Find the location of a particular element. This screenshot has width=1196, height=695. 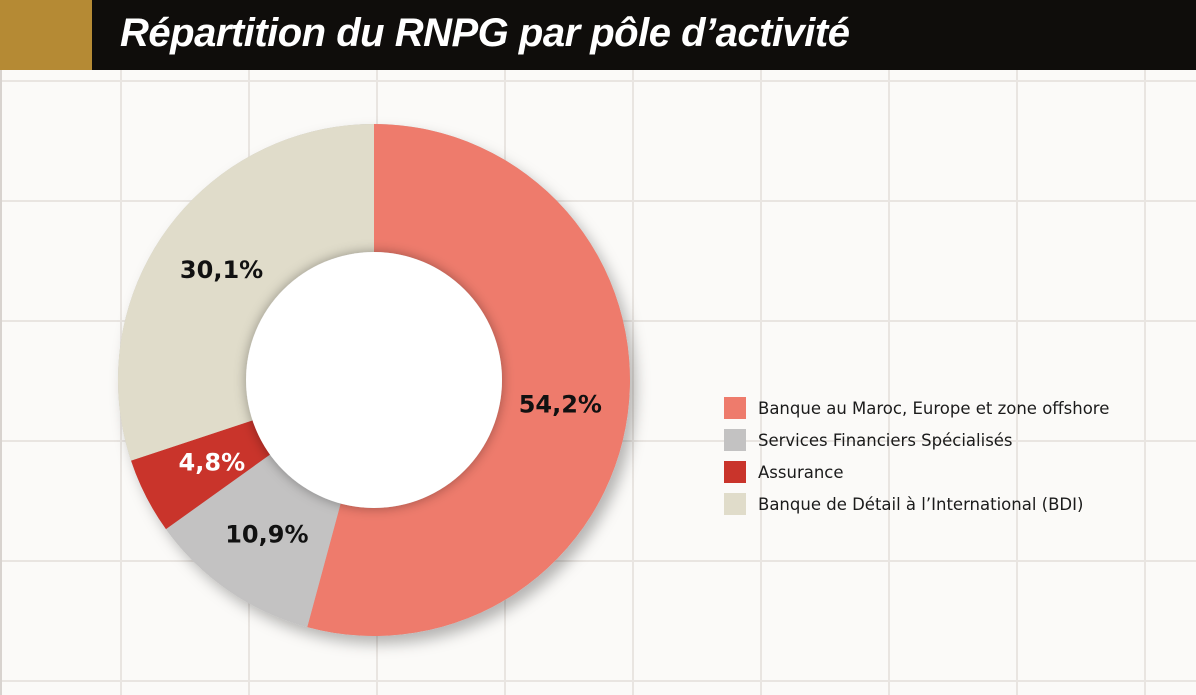

legend-item-2: Services Financiers Spécialisés is located at coordinates (954, 440).